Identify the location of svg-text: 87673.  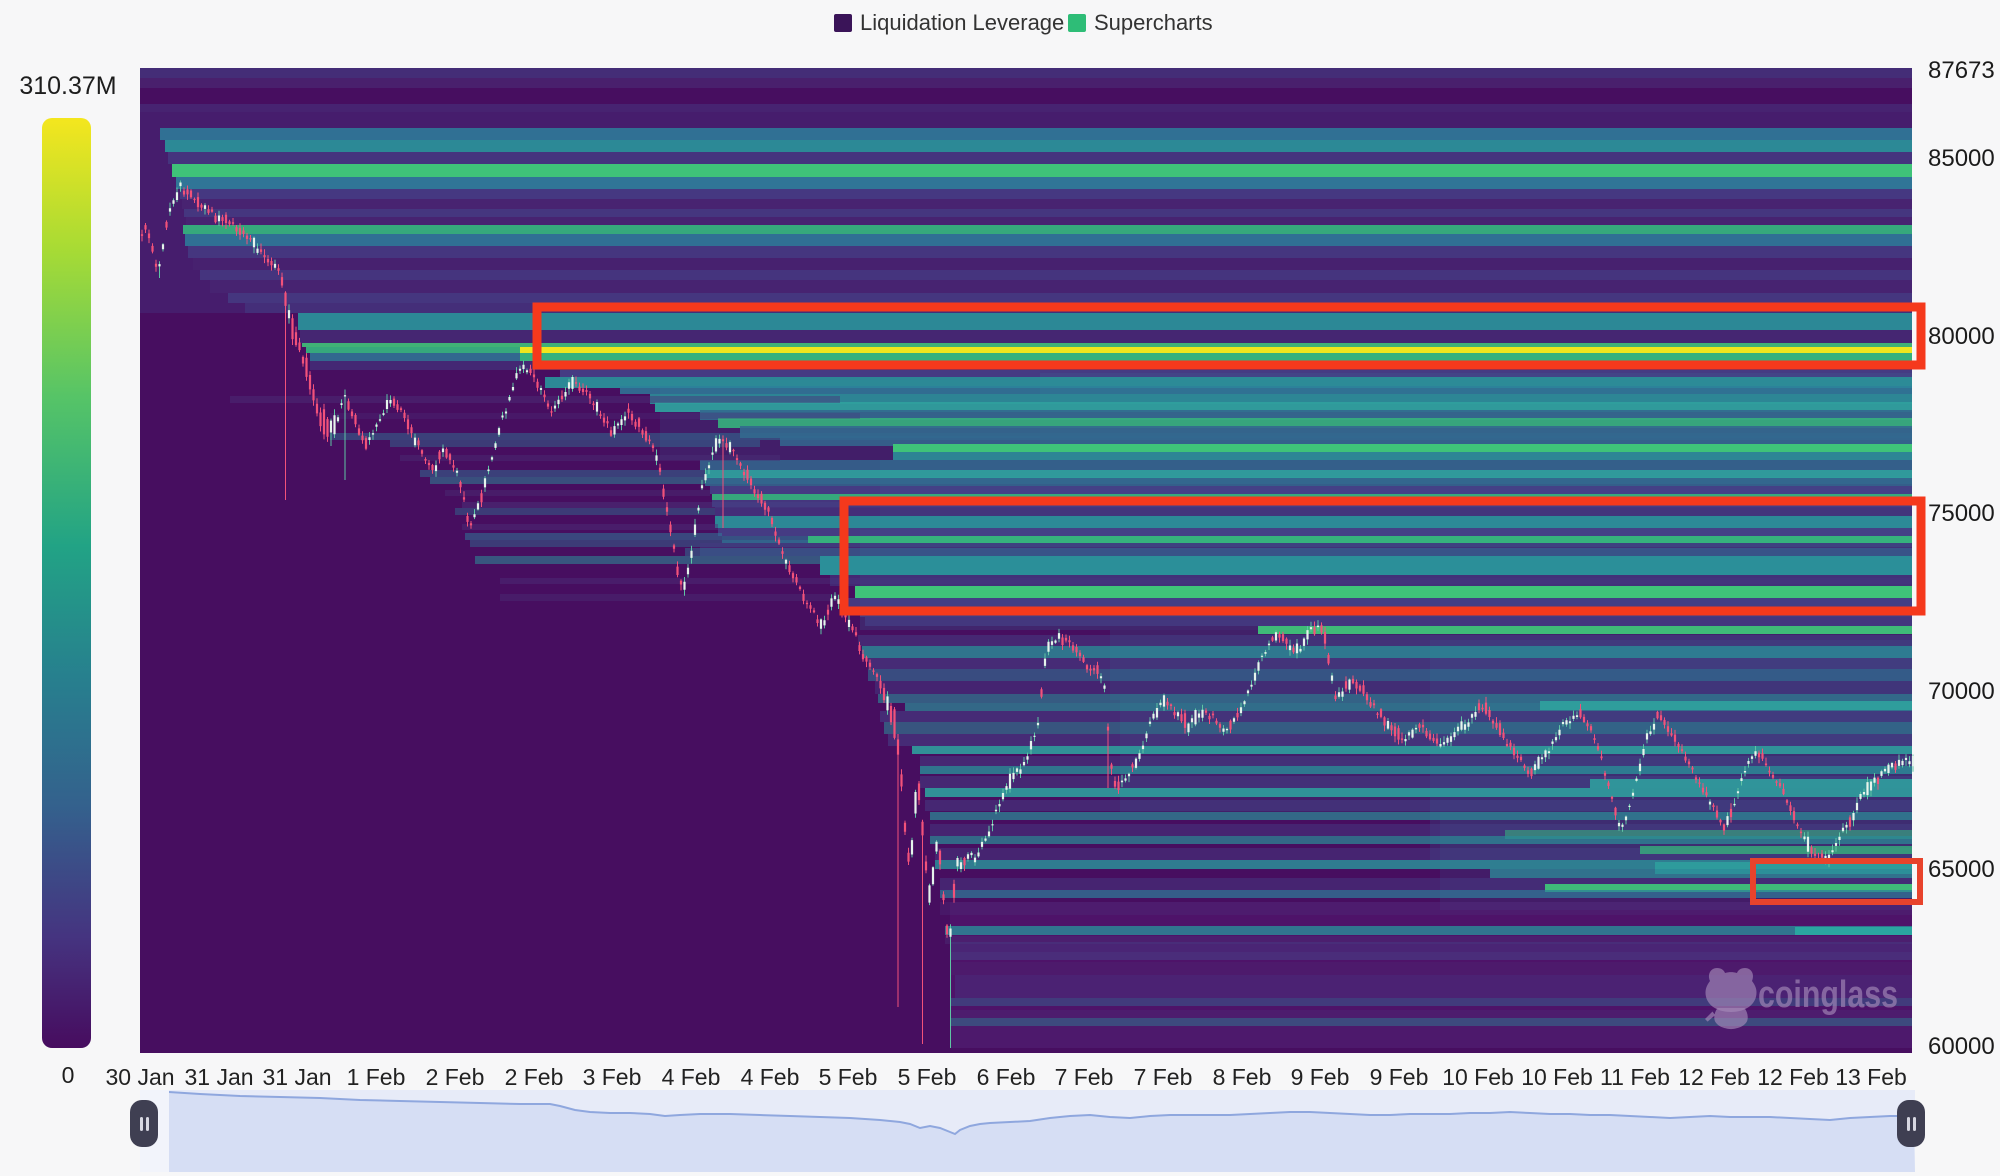
(1961, 70).